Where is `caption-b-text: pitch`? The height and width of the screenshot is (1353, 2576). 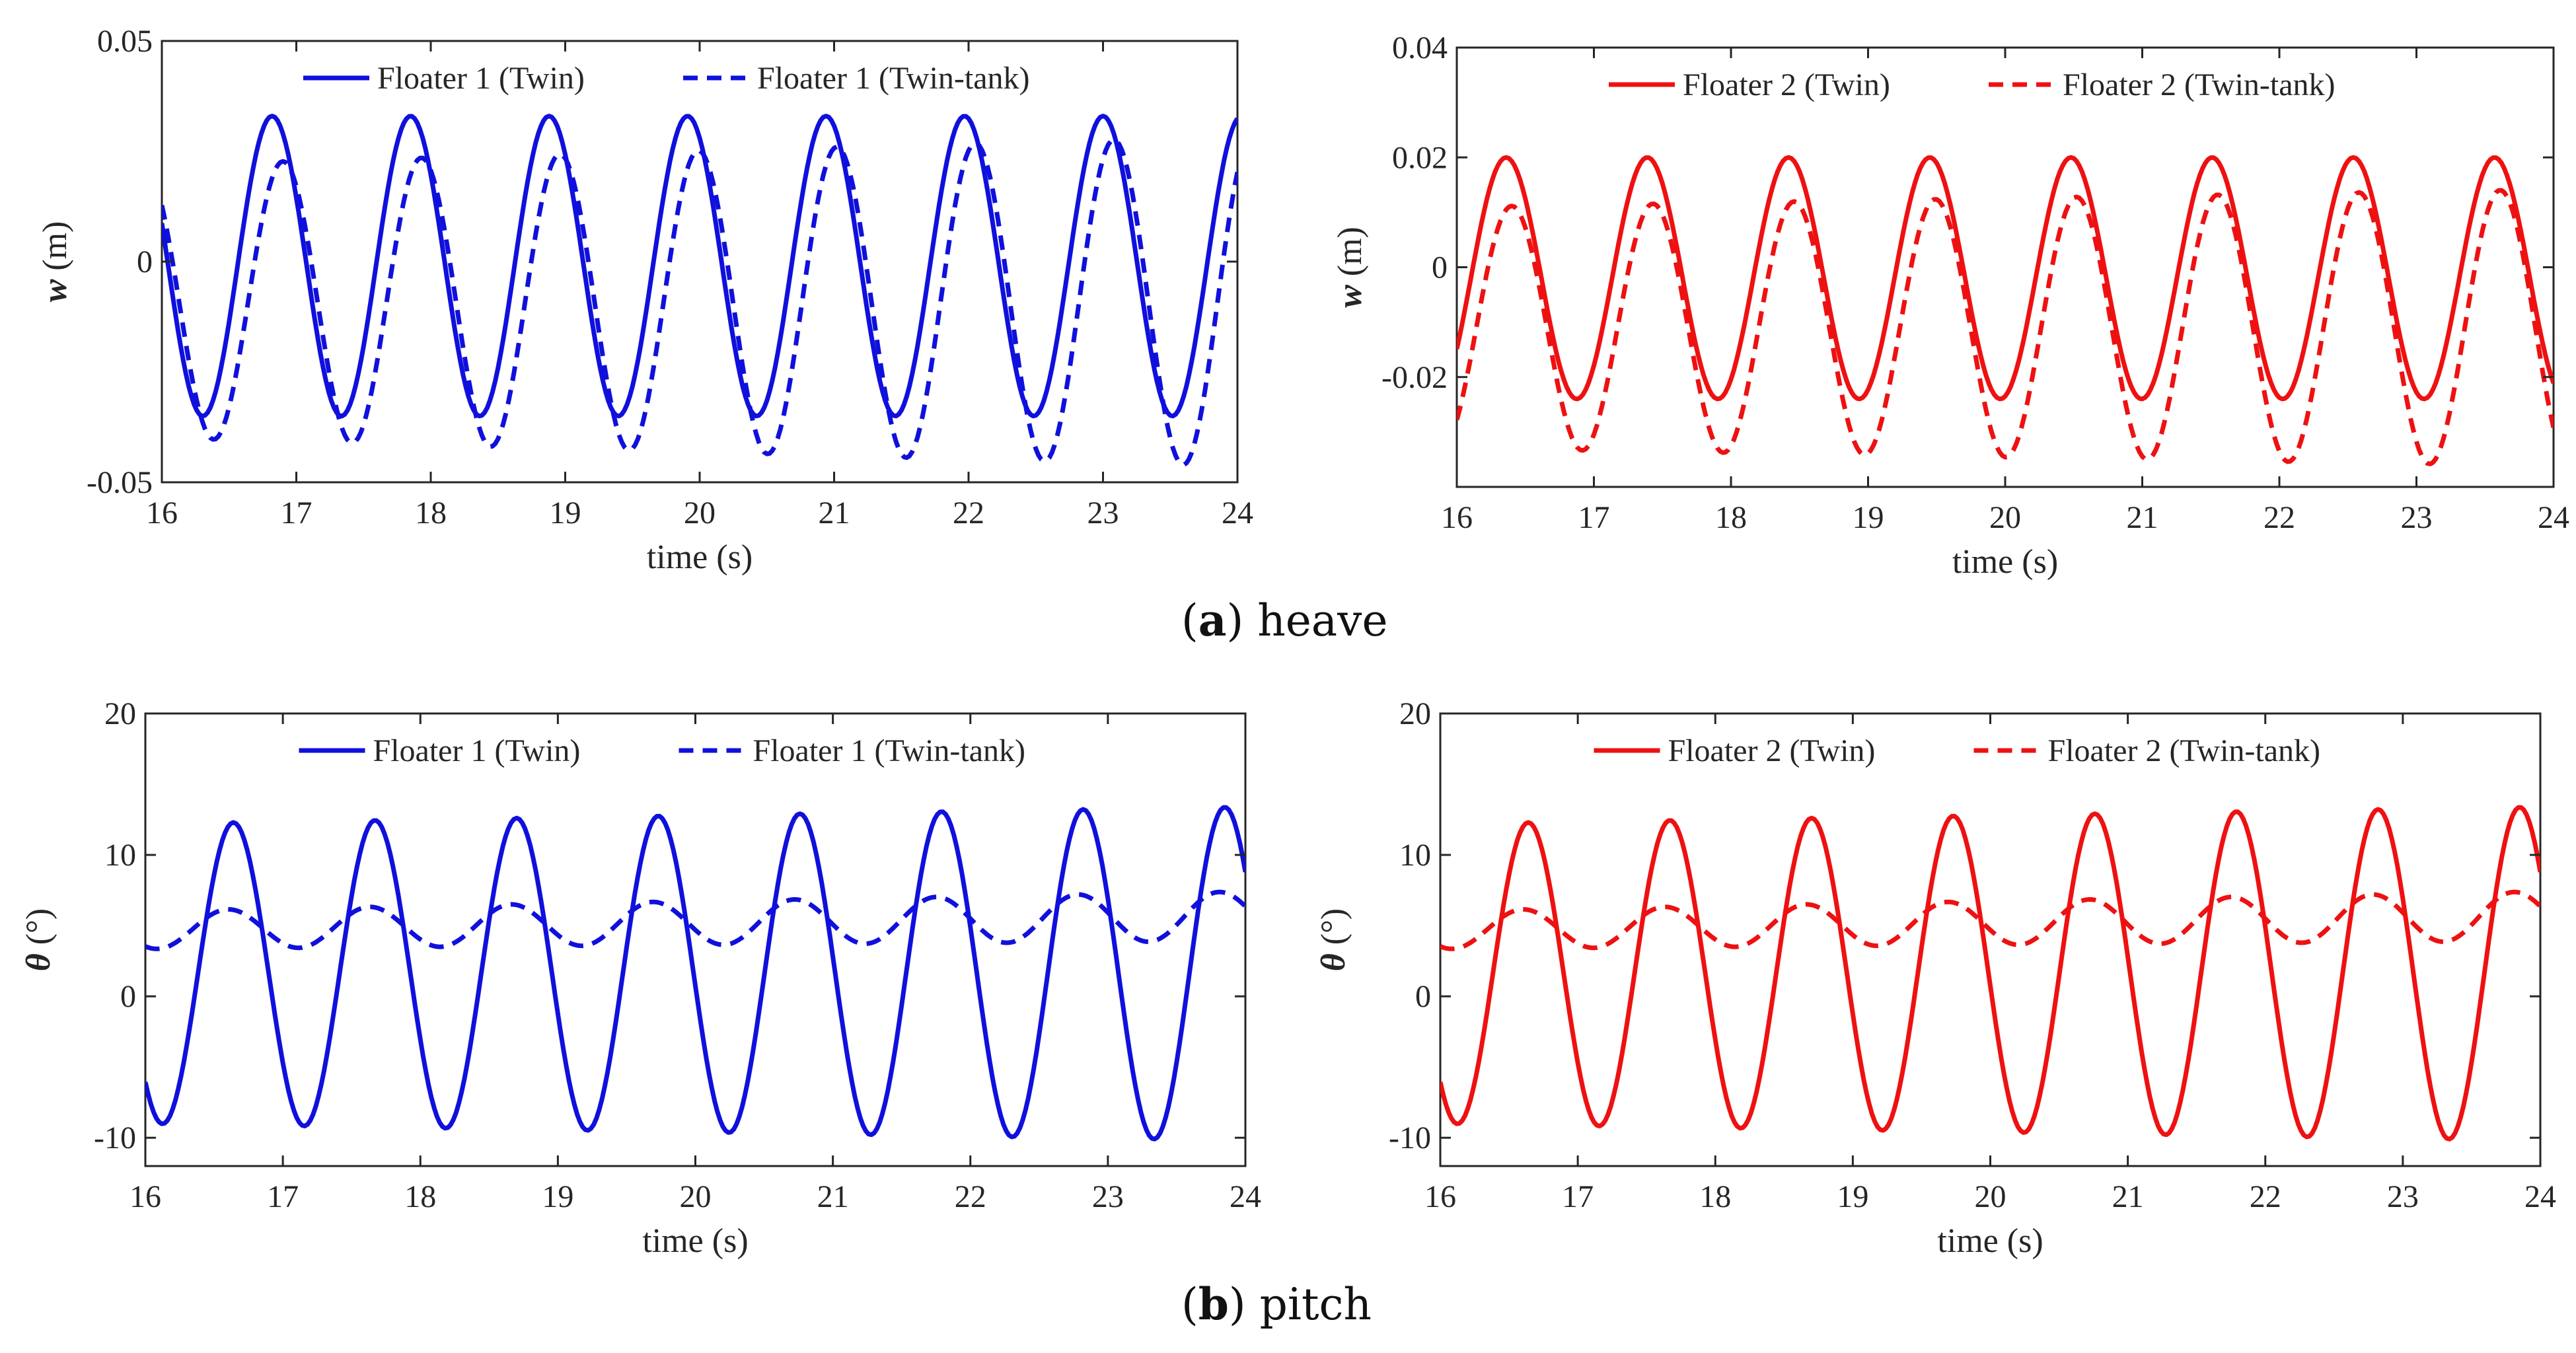
caption-b-text: pitch is located at coordinates (1308, 1304).